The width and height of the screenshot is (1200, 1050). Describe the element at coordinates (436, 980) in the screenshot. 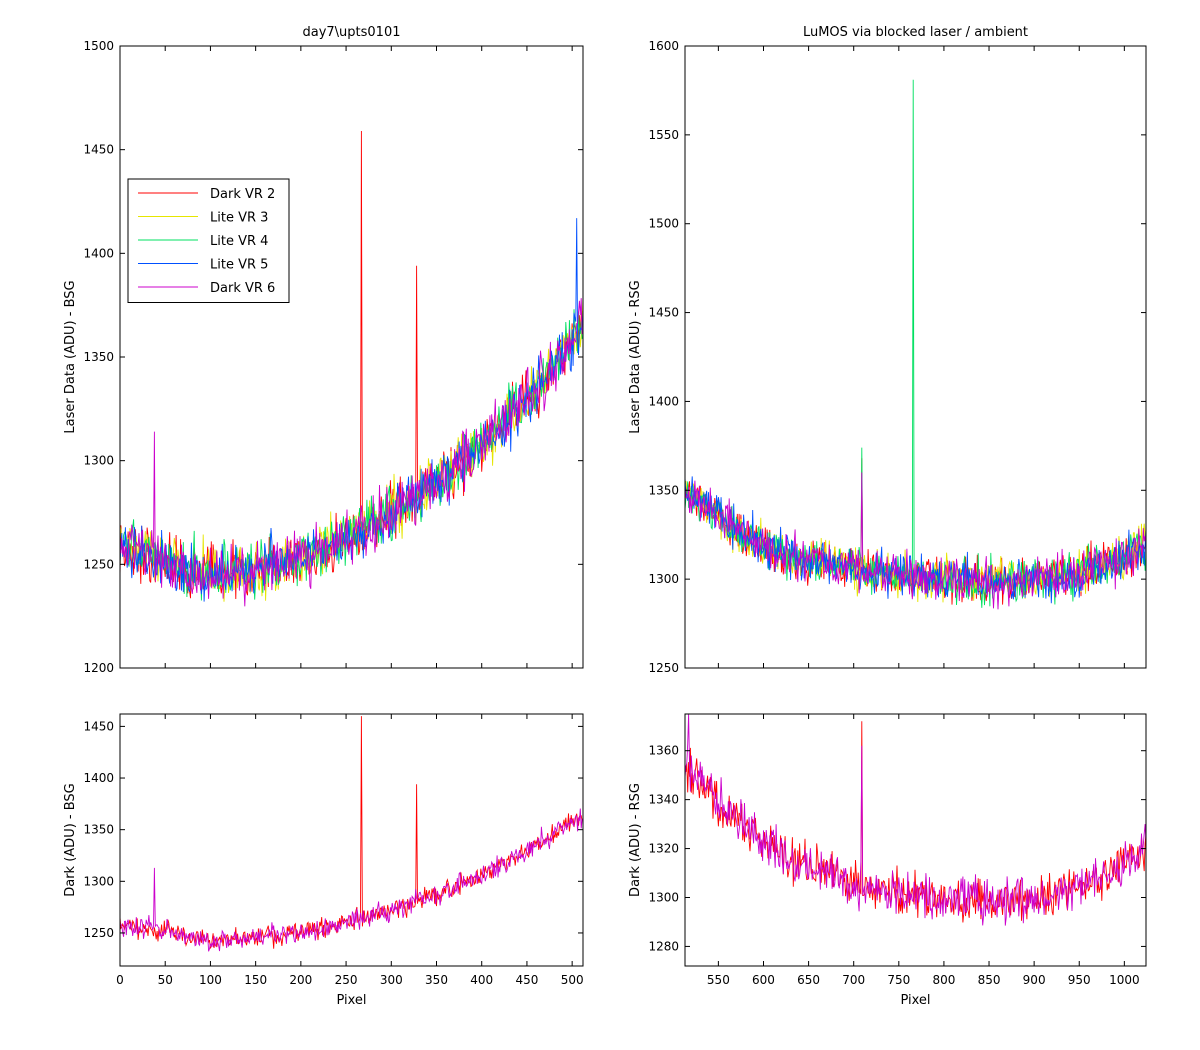

I see `x-tick-label: 350` at that location.